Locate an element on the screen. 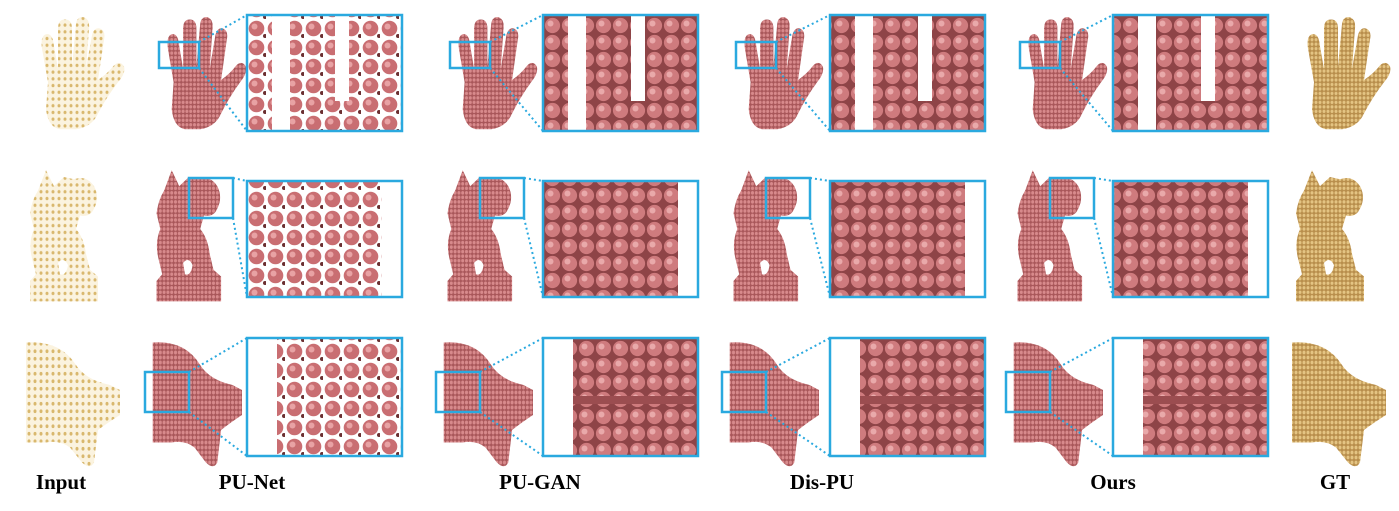 The image size is (1399, 511). ours-statue-leader-bottom is located at coordinates (1103, 257).